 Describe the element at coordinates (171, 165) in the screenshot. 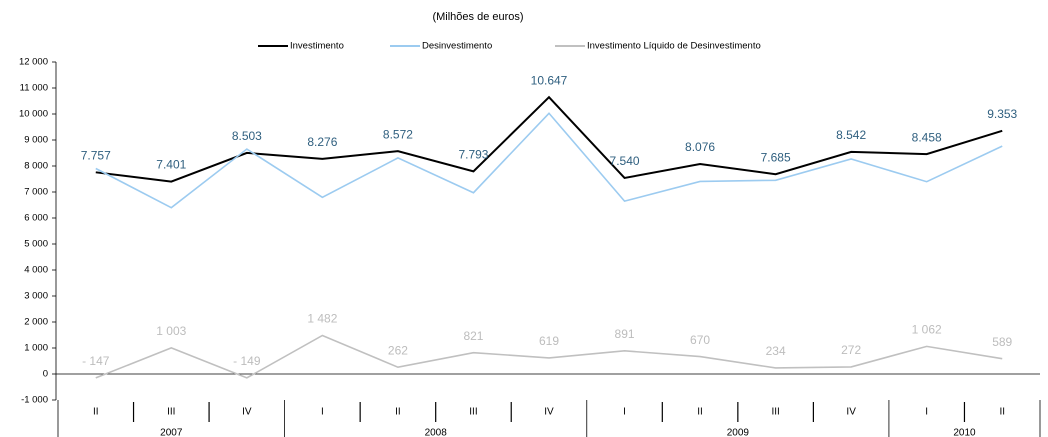

I see `data-label: 7.401` at that location.